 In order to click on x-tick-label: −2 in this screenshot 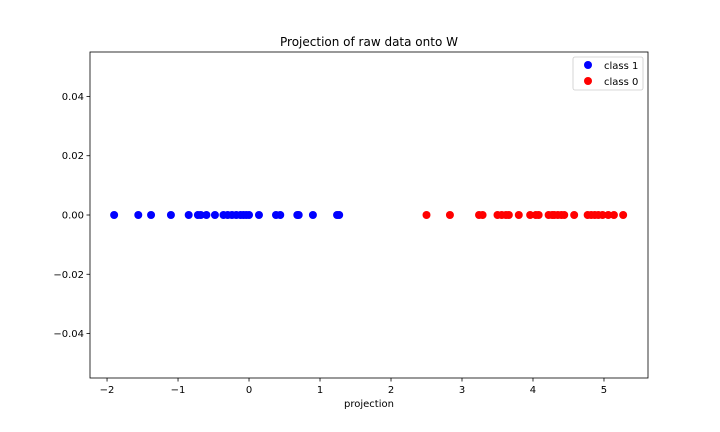, I will do `click(107, 390)`.